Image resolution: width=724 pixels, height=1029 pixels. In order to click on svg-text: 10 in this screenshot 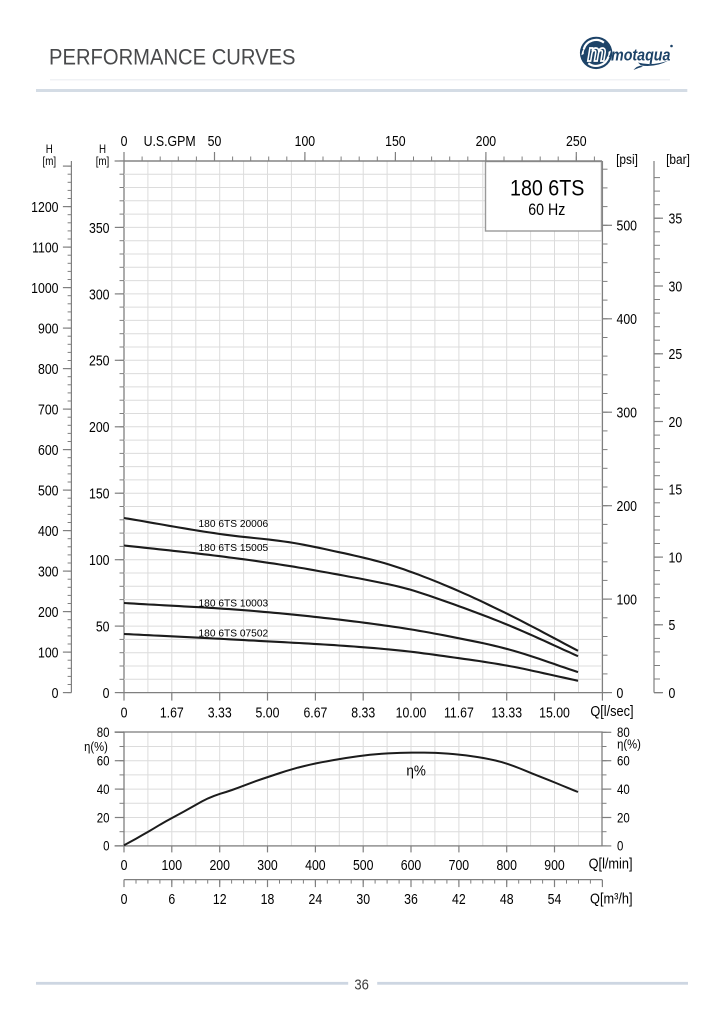, I will do `click(676, 557)`.